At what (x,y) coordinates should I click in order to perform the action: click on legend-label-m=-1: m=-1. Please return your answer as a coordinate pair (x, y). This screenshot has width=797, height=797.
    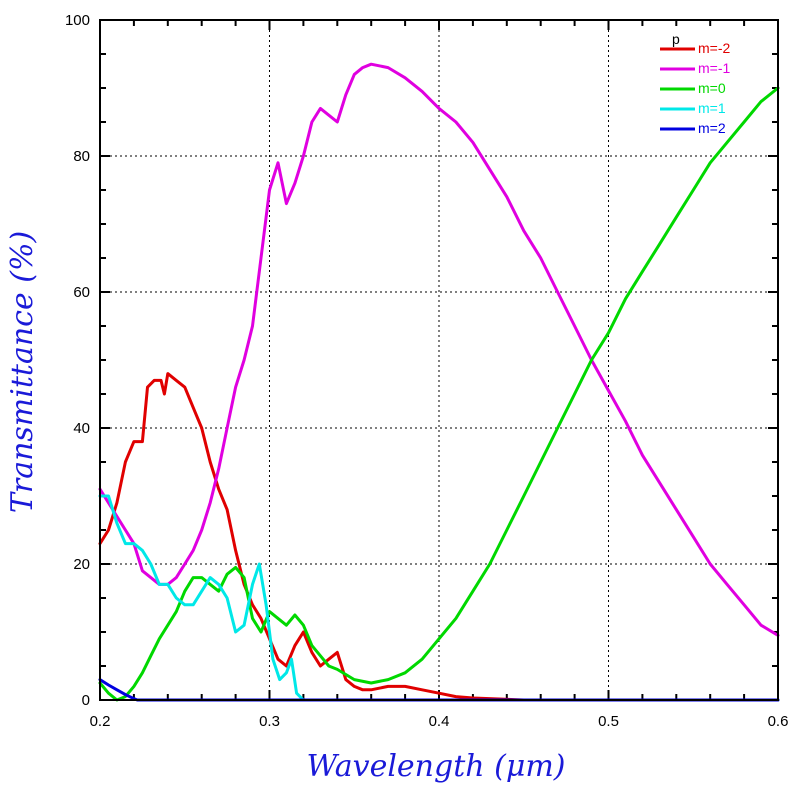
    Looking at the image, I should click on (714, 68).